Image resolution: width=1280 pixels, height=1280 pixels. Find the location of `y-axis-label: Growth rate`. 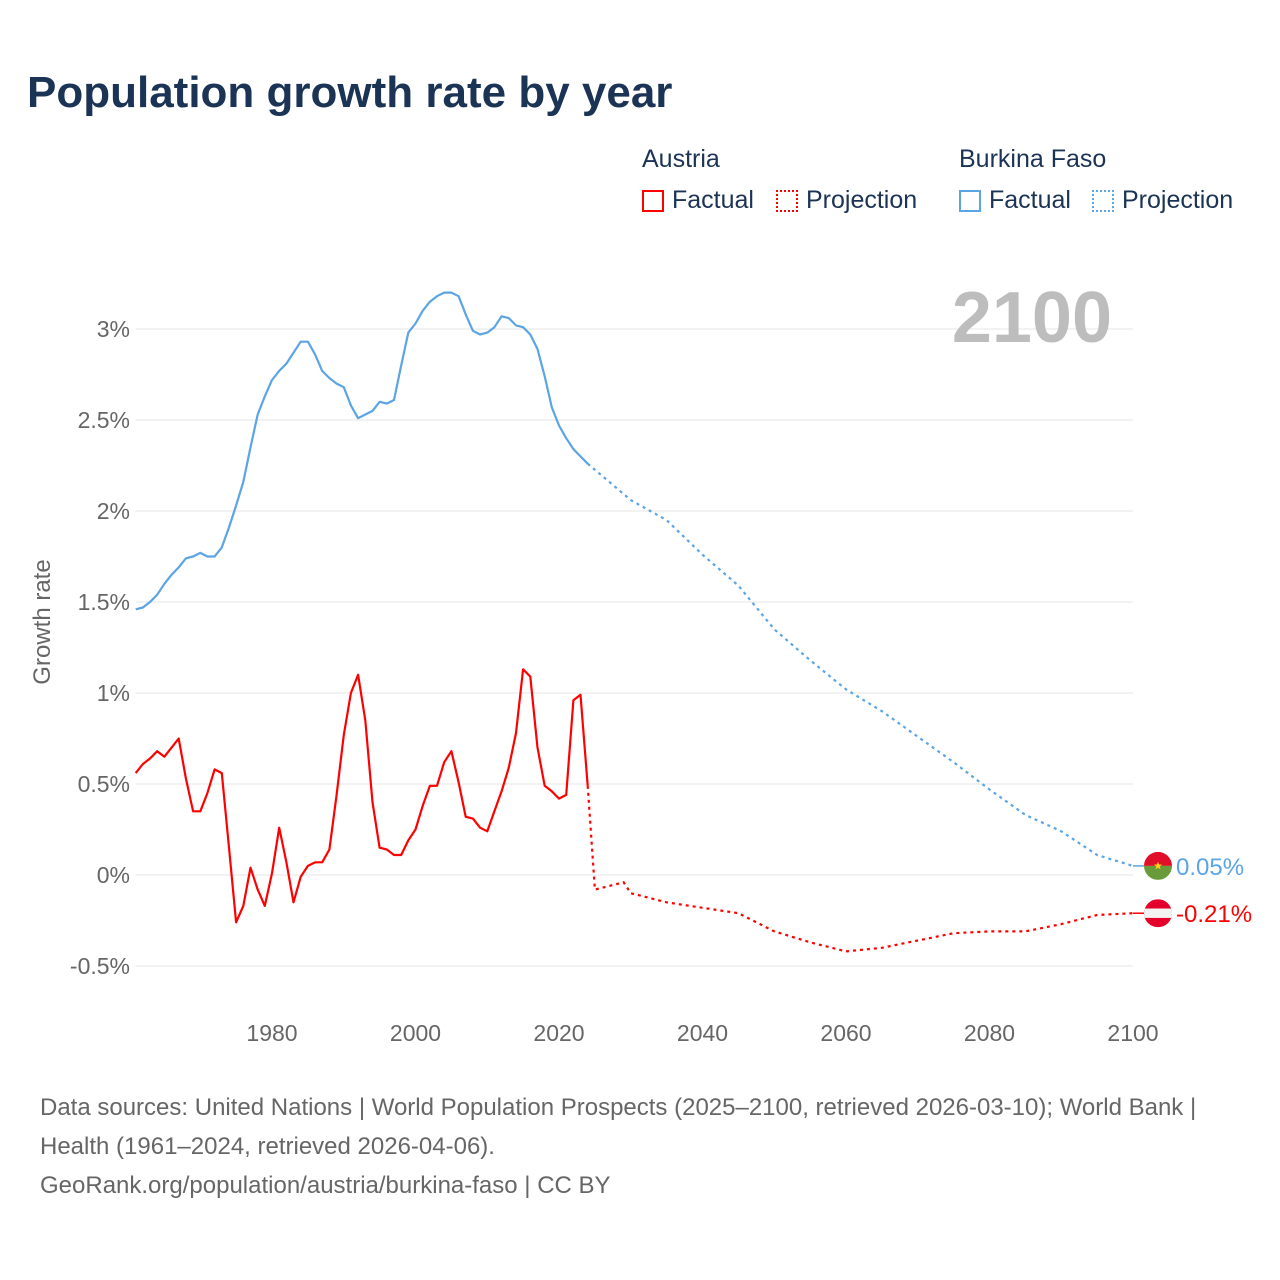

y-axis-label: Growth rate is located at coordinates (42, 621).